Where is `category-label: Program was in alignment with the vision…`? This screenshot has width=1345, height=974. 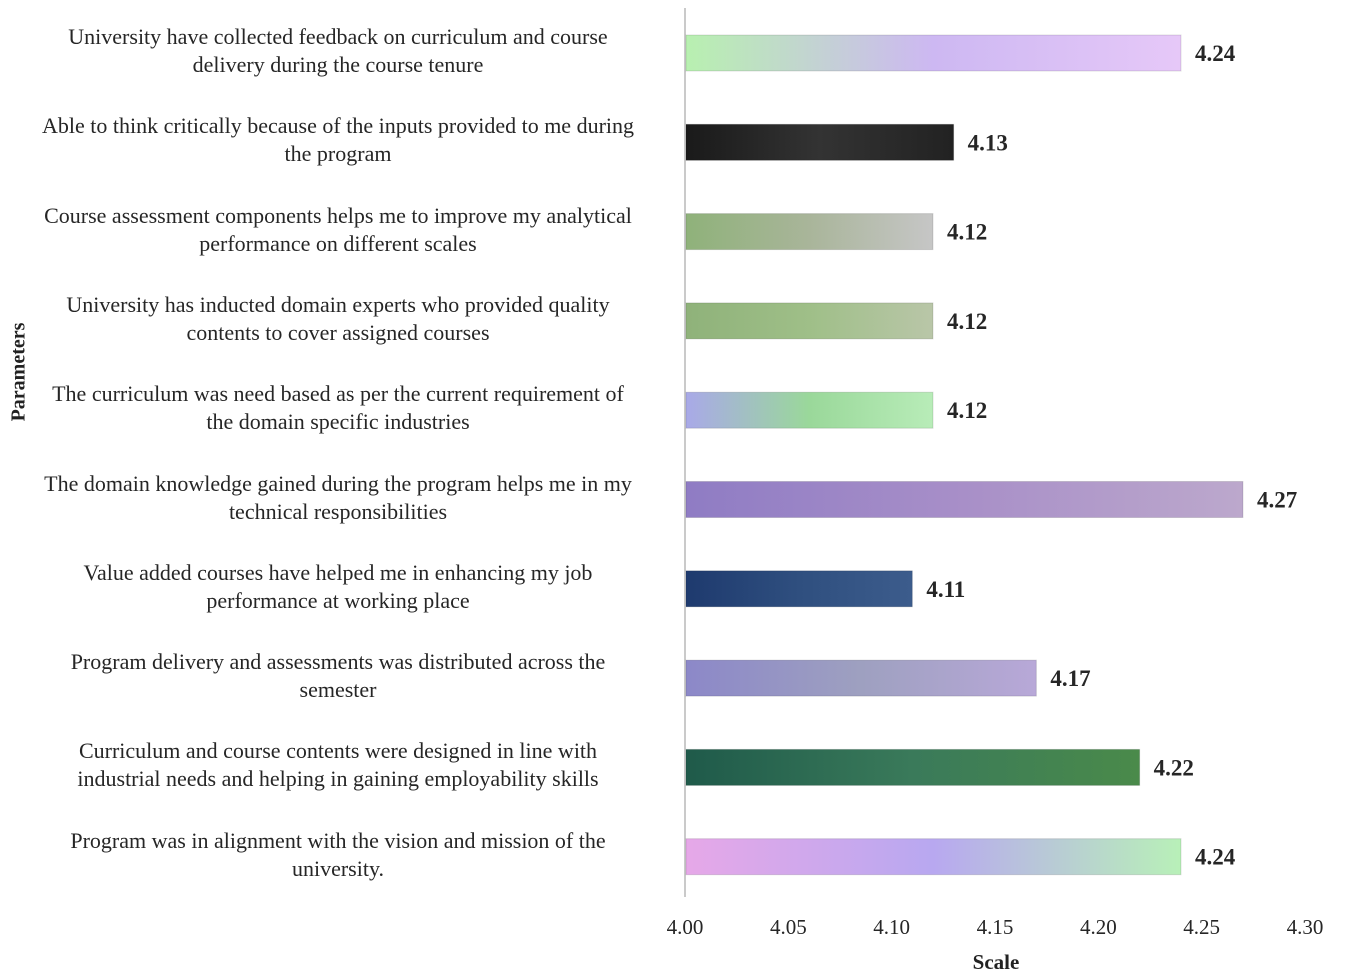 category-label: Program was in alignment with the vision… is located at coordinates (338, 855).